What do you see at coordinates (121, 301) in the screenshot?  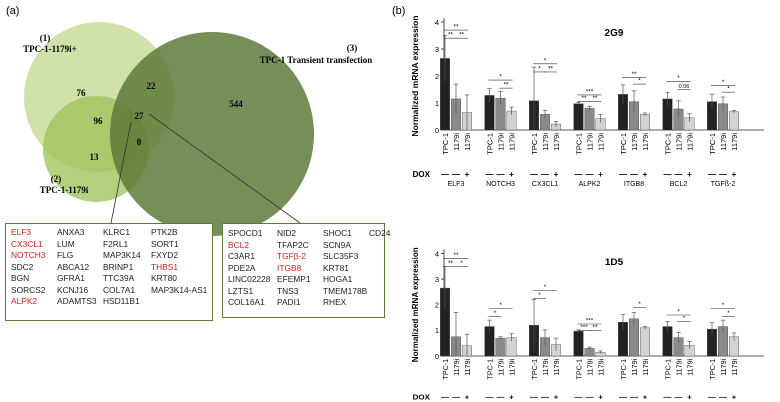 I see `gene-name: HSD11B1` at bounding box center [121, 301].